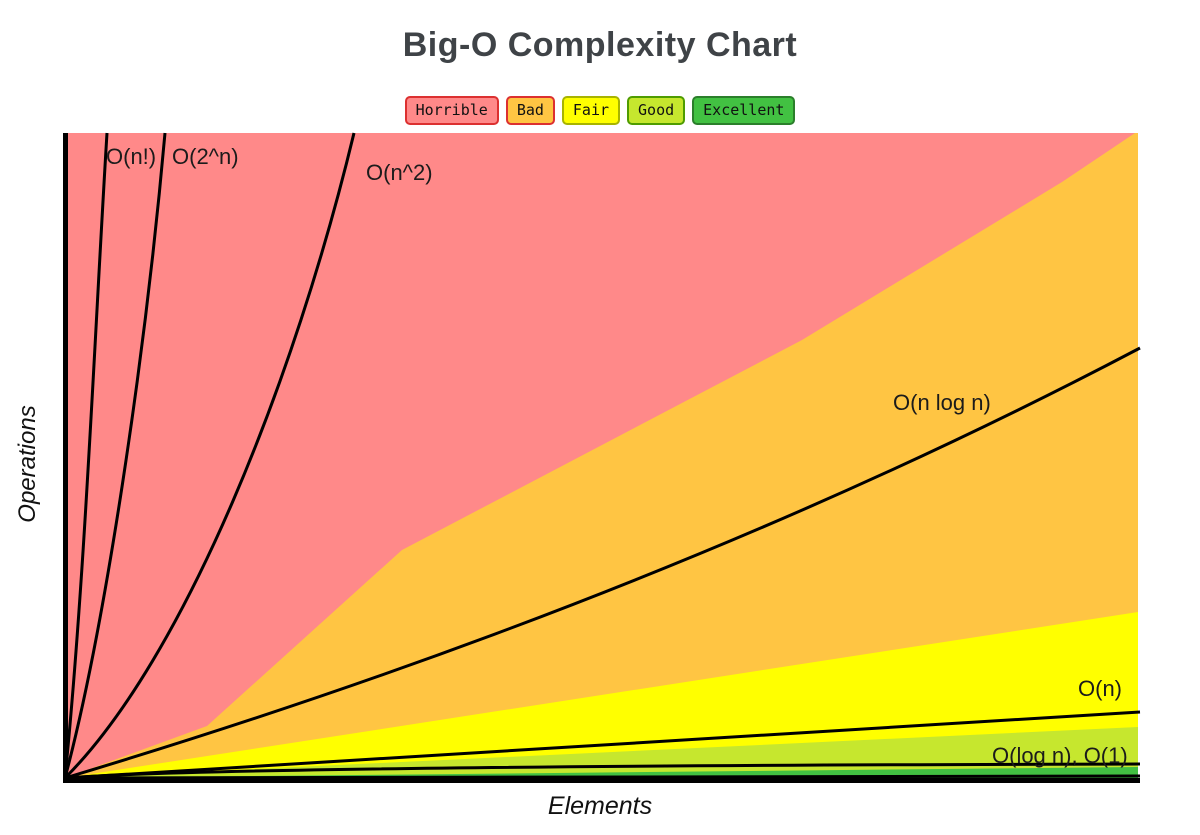 The image size is (1200, 835). I want to click on curve-label-o-n-log-n: O(n log n), so click(942, 402).